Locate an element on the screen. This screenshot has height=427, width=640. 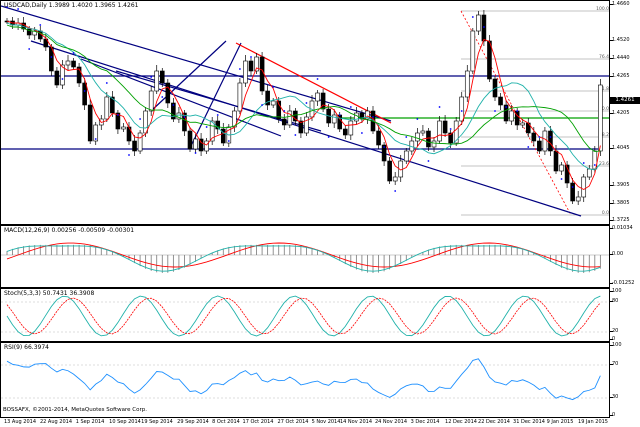
fibonacci-trend-line is located at coordinates (516, 113).